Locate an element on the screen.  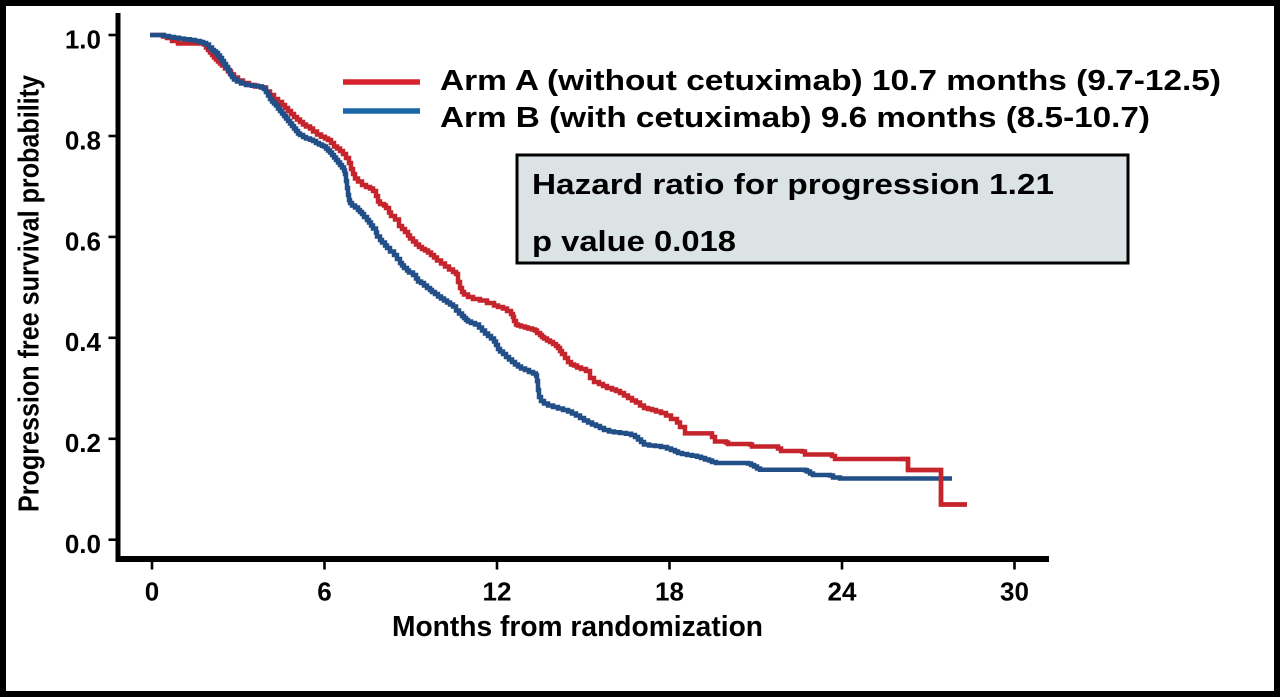
svg-text: 18 is located at coordinates (669, 592).